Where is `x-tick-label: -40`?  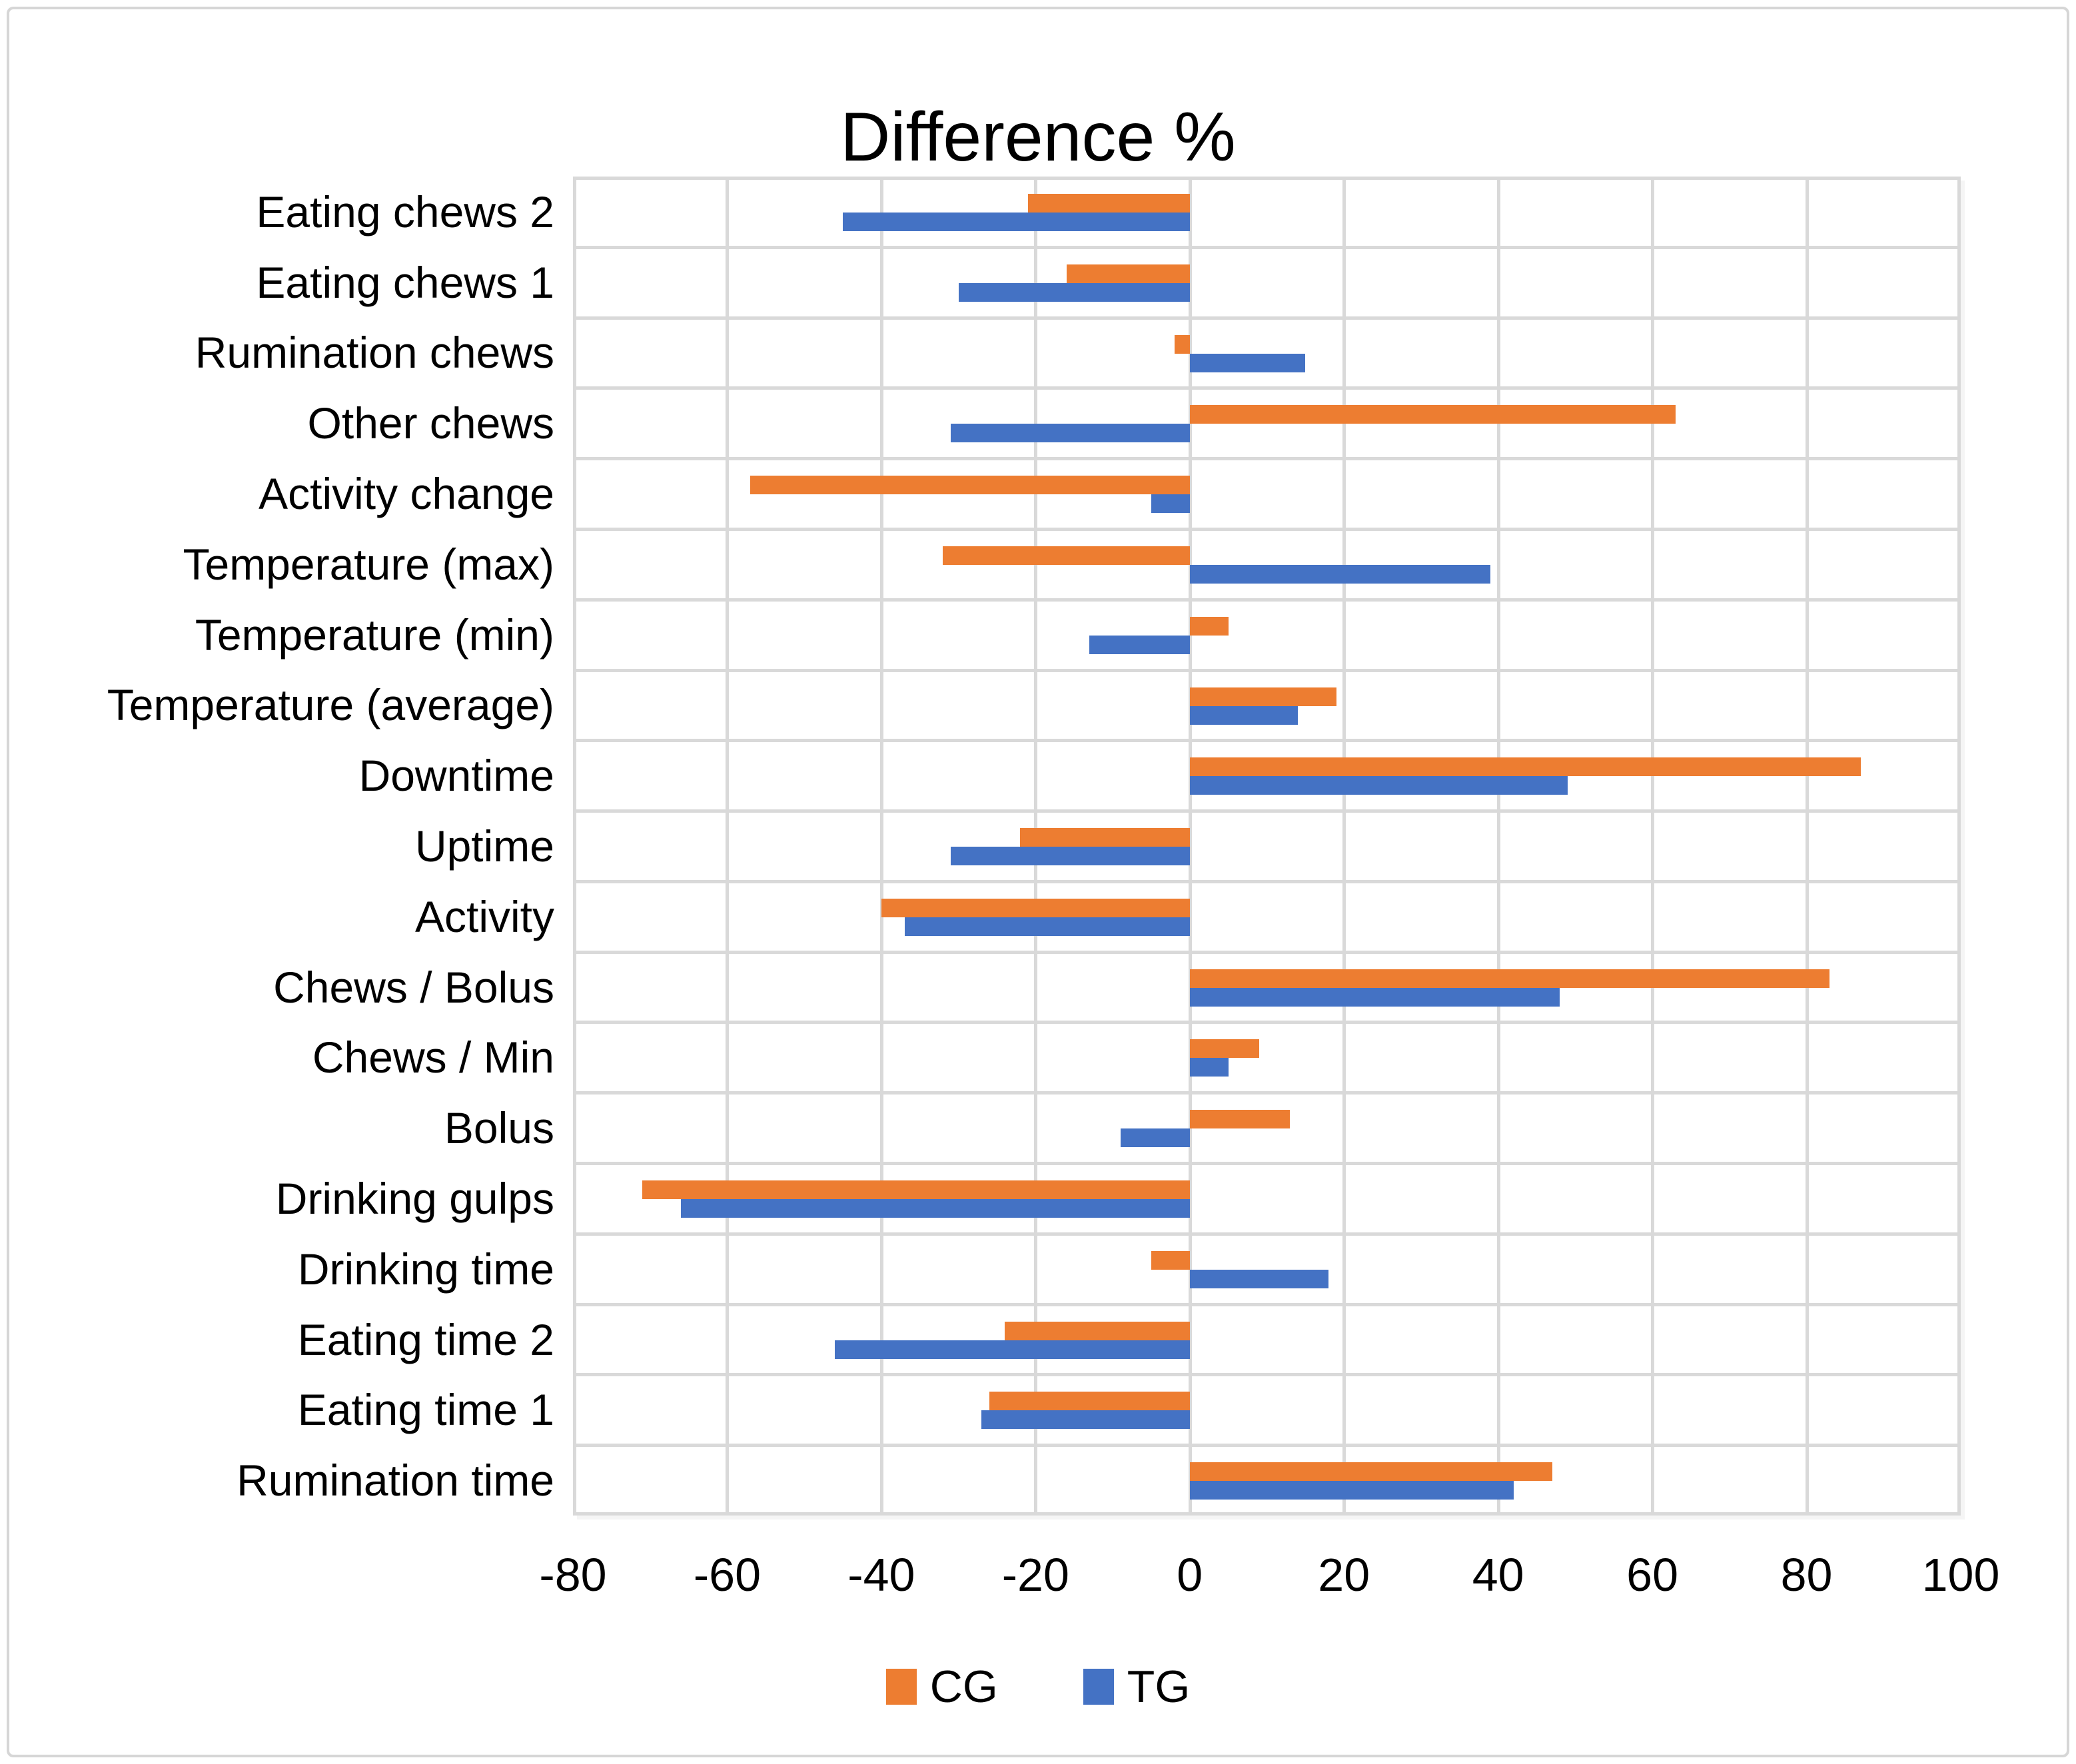 x-tick-label: -40 is located at coordinates (881, 1575).